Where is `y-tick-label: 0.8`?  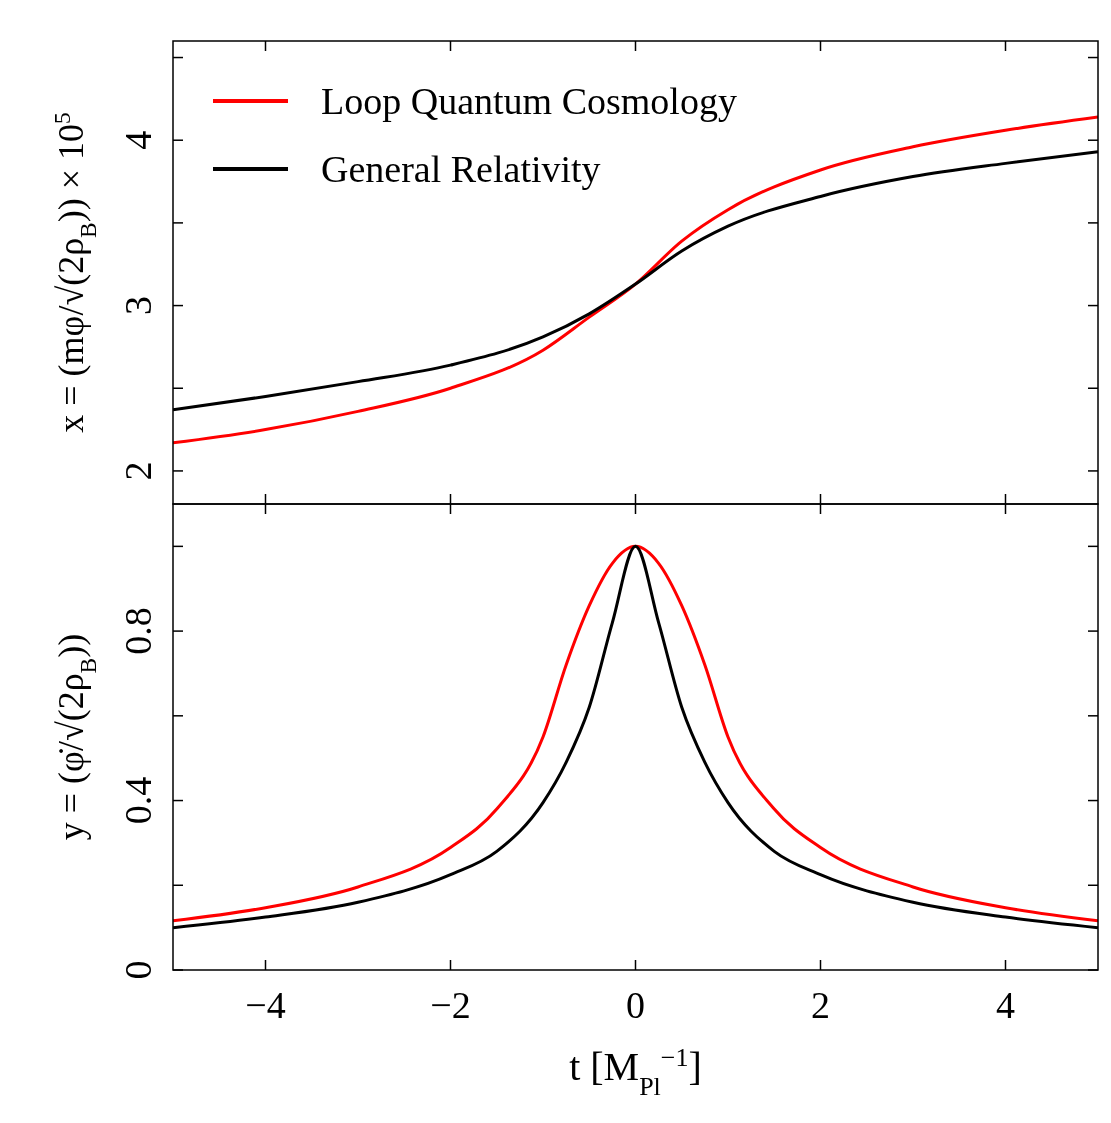
y-tick-label: 0.8 is located at coordinates (138, 631).